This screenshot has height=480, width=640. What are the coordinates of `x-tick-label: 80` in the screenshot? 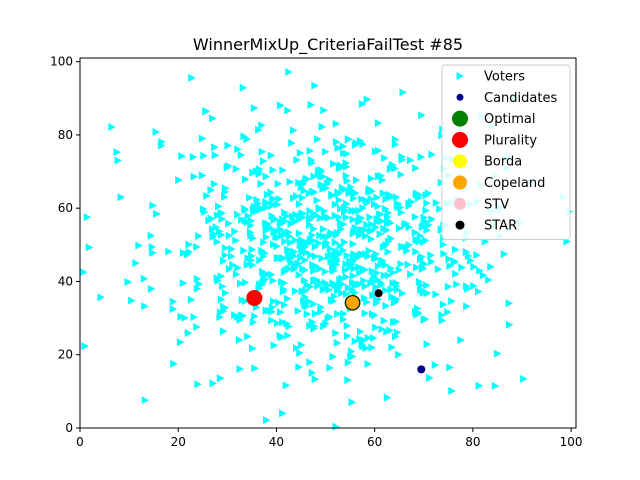 It's located at (472, 442).